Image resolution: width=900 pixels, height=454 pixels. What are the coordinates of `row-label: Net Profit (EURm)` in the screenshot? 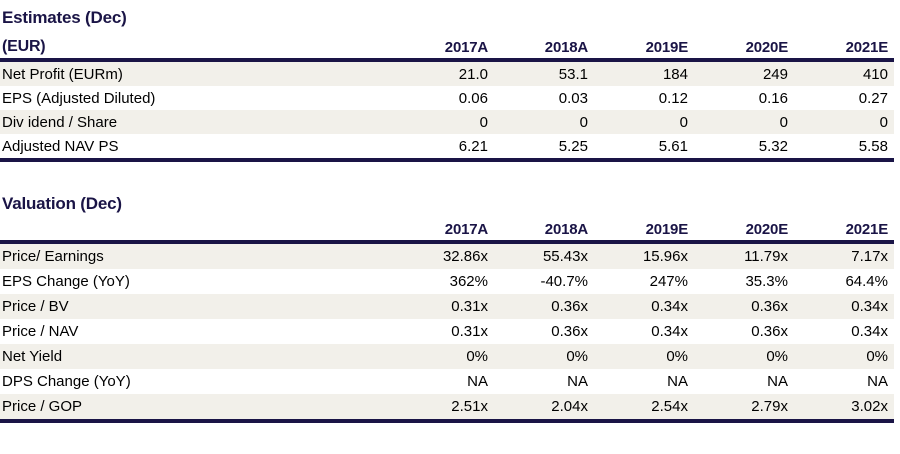 It's located at (62, 74).